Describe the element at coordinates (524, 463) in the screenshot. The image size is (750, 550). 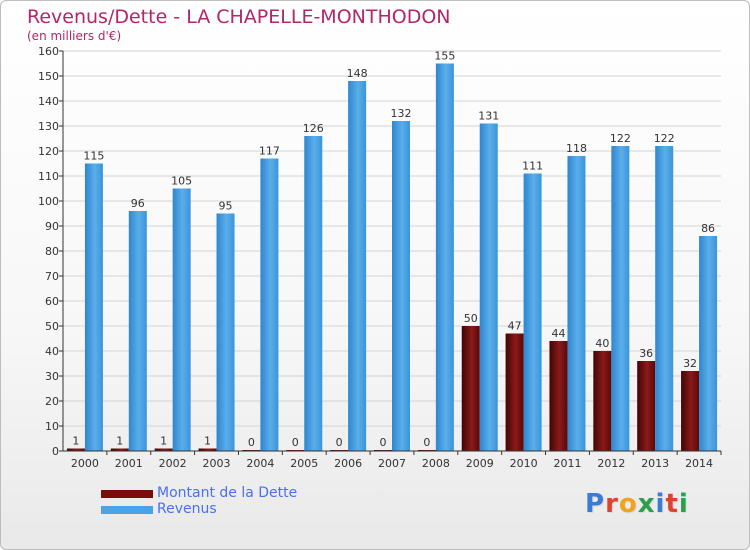
I see `x-tick-label: 2010` at that location.